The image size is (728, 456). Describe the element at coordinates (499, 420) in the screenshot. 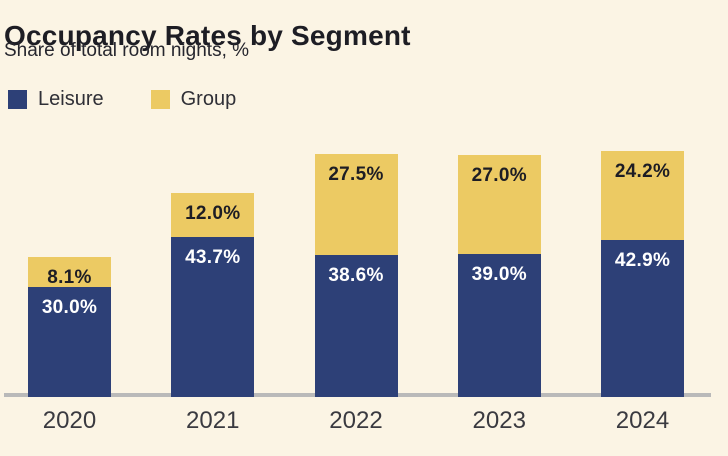

I see `x-axis-label-2023: 2023` at that location.